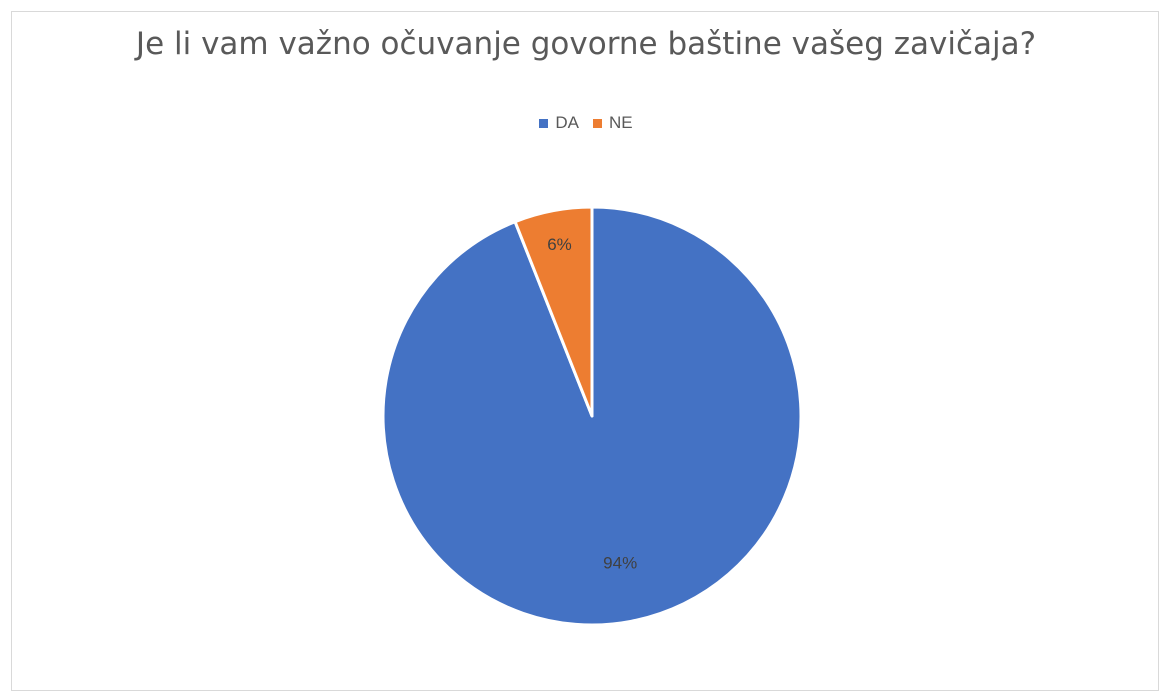 The image size is (1172, 691). What do you see at coordinates (559, 244) in the screenshot?
I see `data-label-ne: 6%` at bounding box center [559, 244].